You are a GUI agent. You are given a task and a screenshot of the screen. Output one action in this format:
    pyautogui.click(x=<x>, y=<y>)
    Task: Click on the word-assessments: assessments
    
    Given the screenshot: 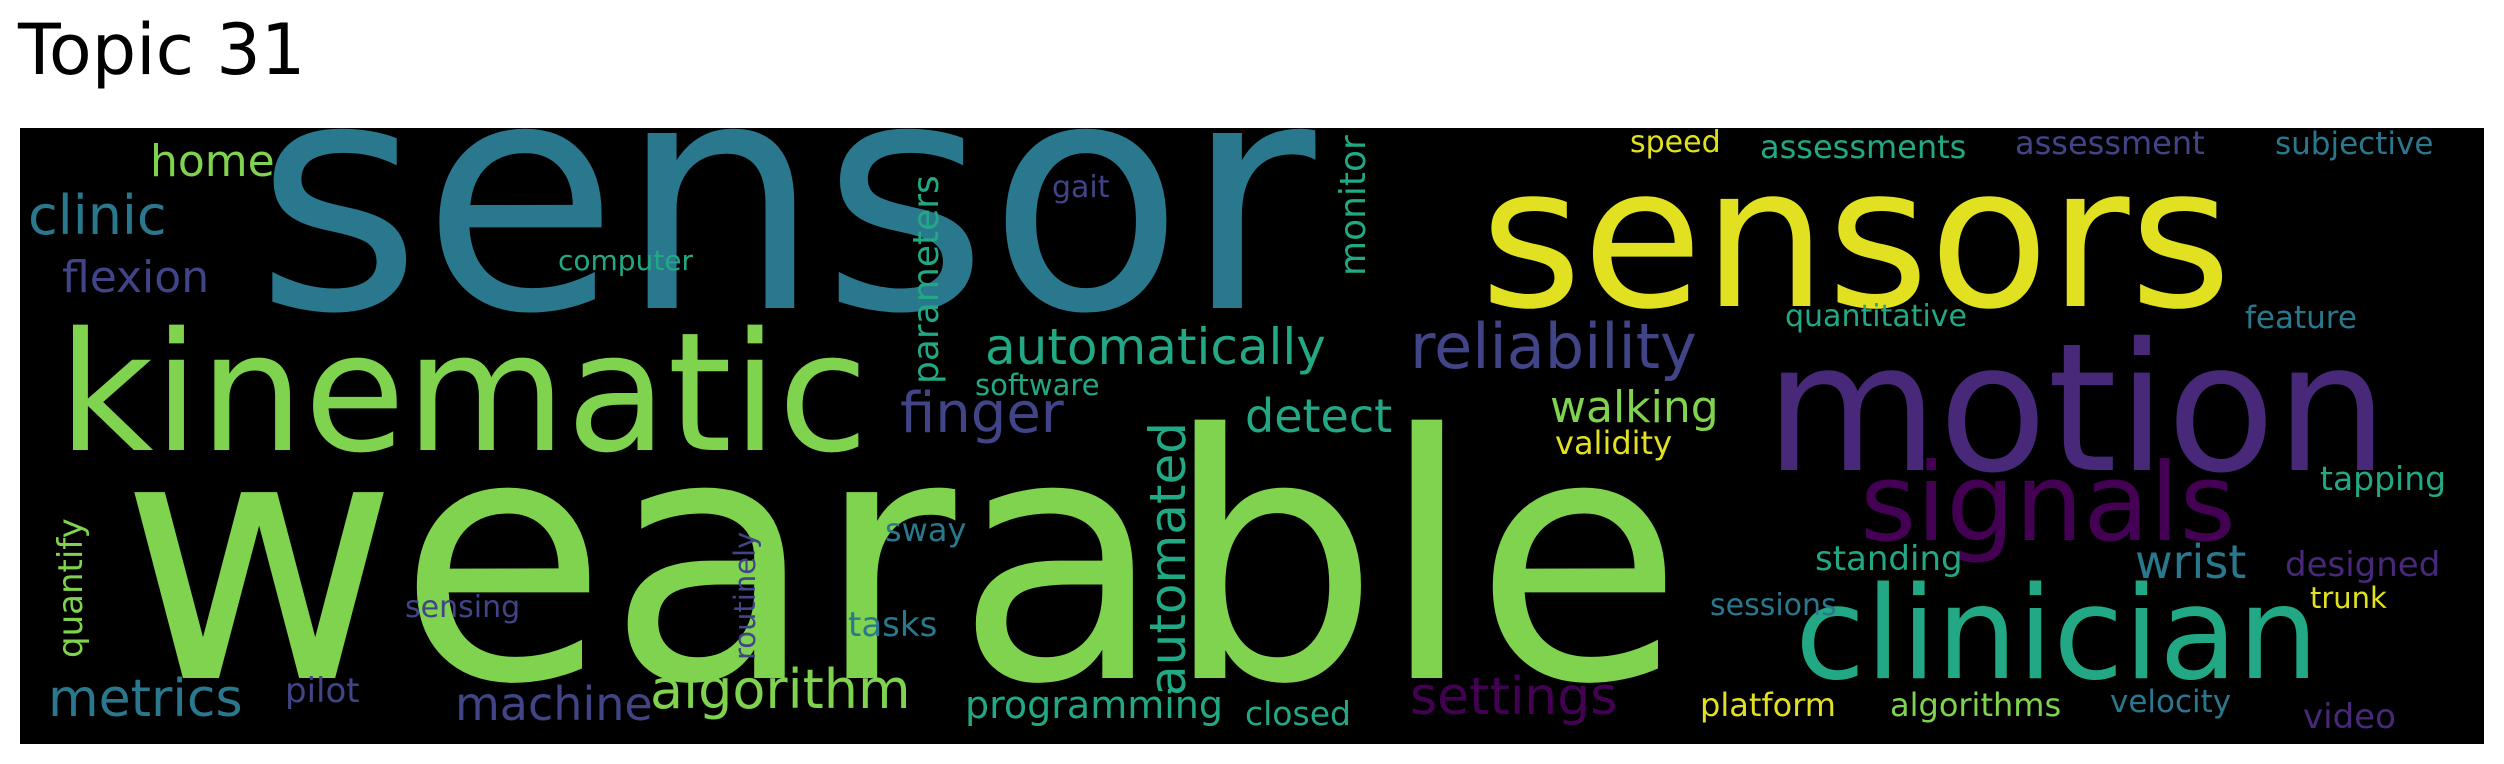 What is the action you would take?
    pyautogui.click(x=1863, y=147)
    